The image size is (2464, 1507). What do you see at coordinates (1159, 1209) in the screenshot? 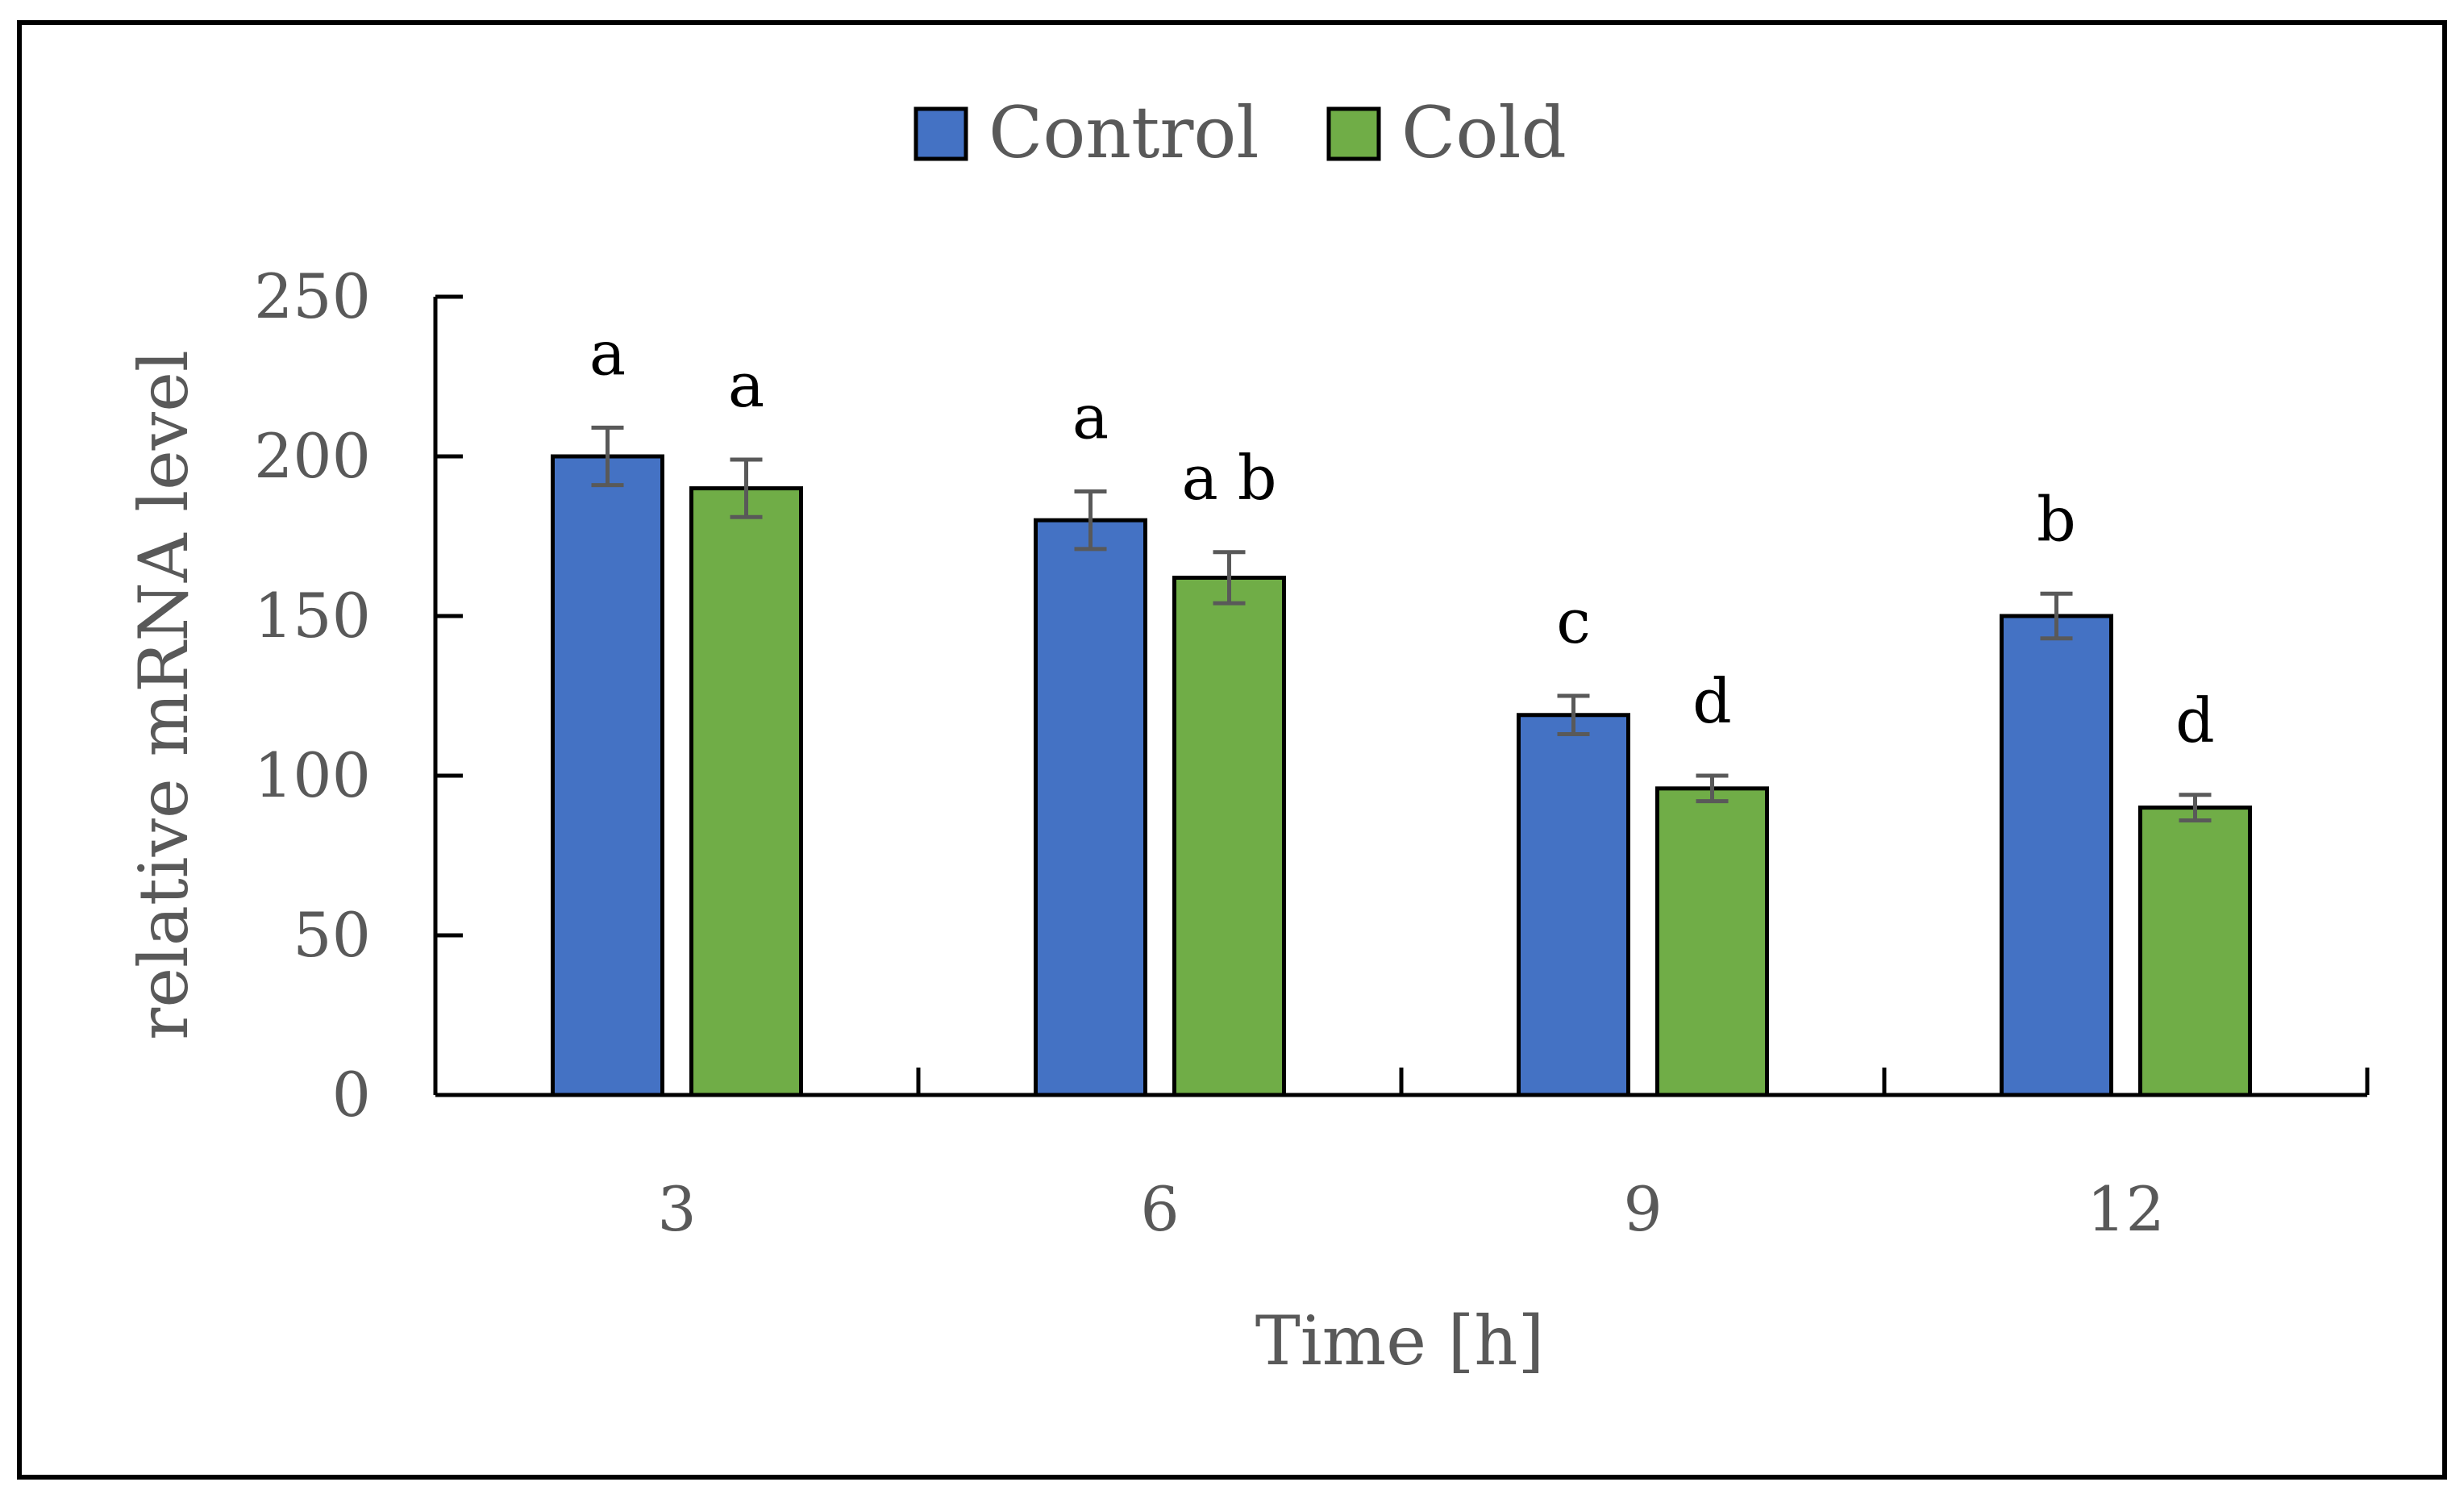
I see `x-tick-label: 6` at bounding box center [1159, 1209].